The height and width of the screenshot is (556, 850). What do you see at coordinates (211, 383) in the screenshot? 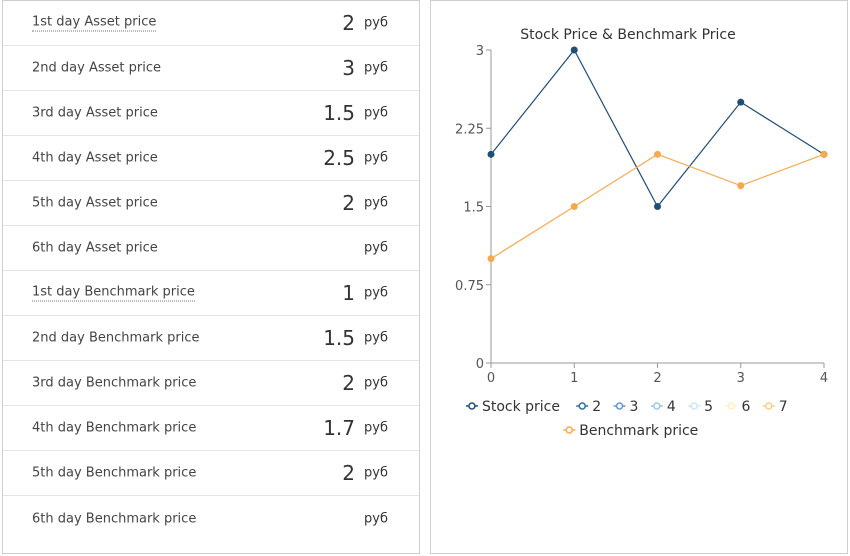
I see `price-row: 3rd day Benchmark price 2 руб` at bounding box center [211, 383].